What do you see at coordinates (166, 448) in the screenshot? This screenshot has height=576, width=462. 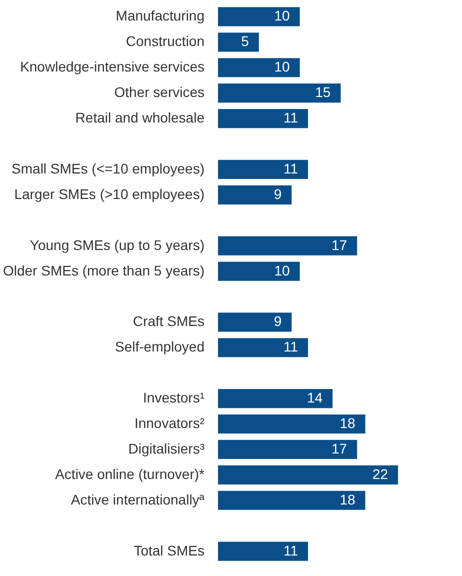 I see `y-tick-label: Digitalisiers³` at bounding box center [166, 448].